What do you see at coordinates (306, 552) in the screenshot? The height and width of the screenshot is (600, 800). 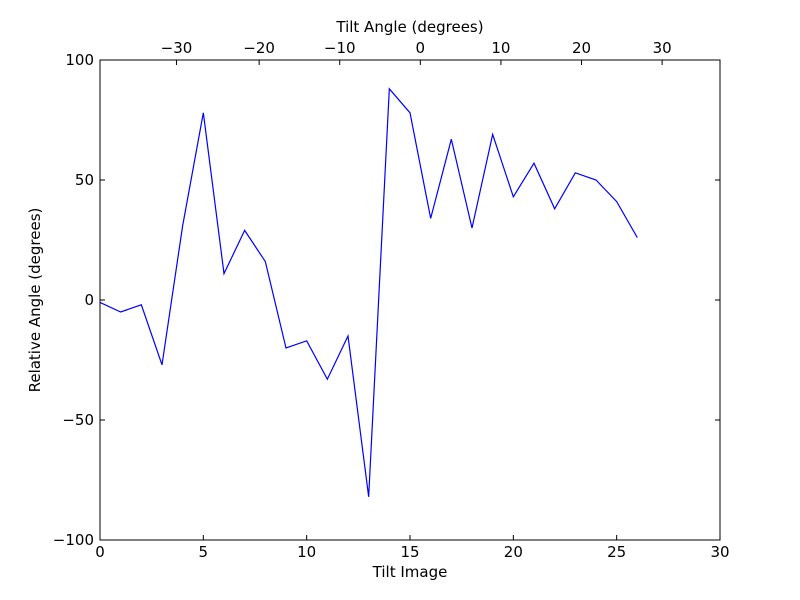 I see `x-tick-label: 10` at bounding box center [306, 552].